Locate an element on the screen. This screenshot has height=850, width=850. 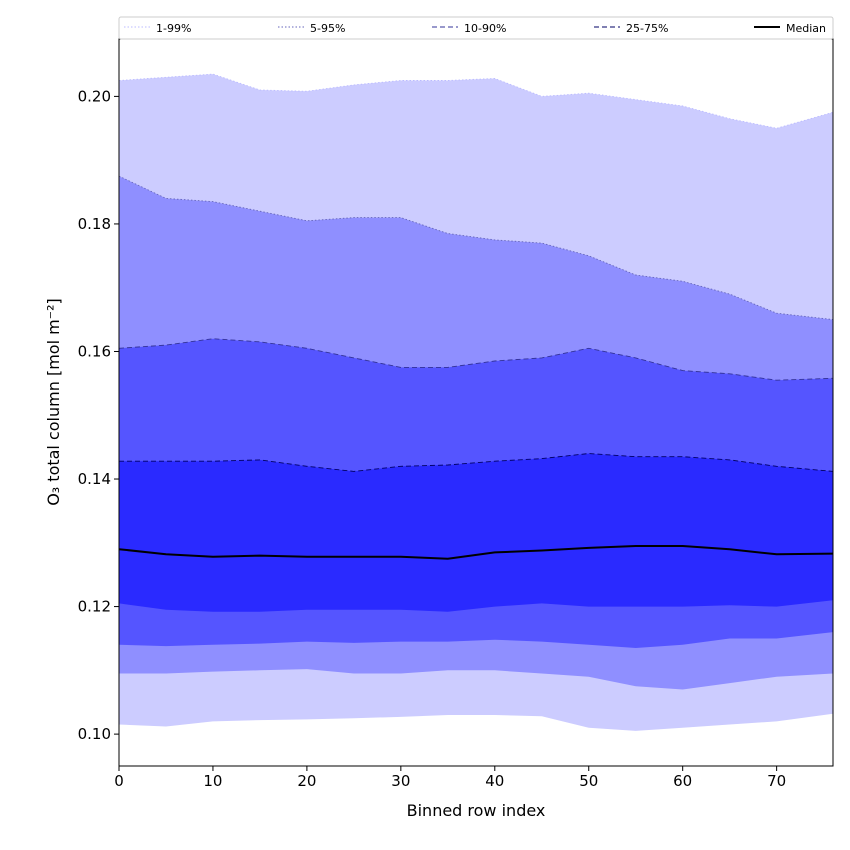
x-tick-label: 20 is located at coordinates (306, 781).